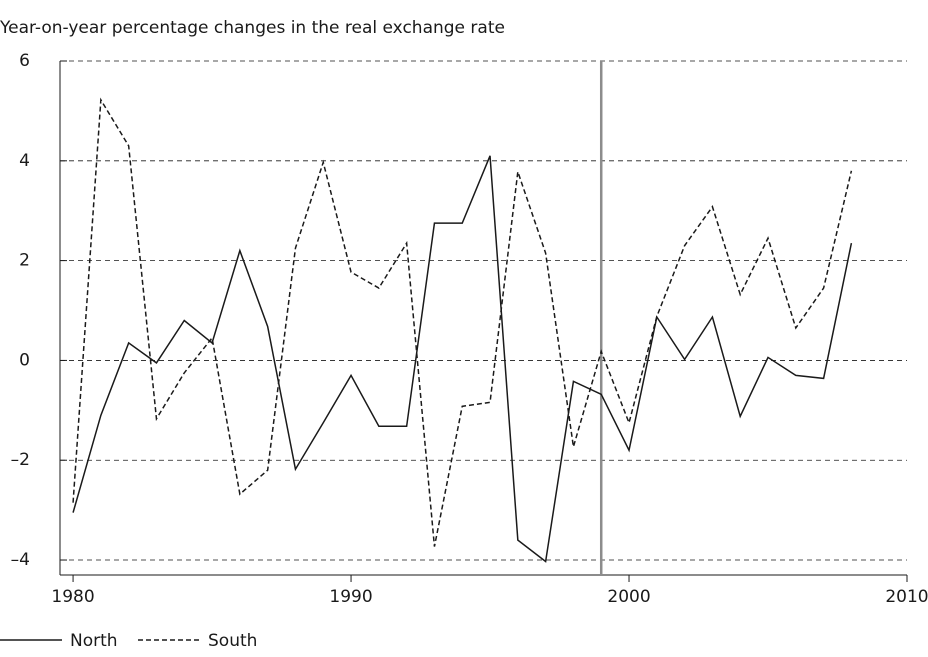 The image size is (928, 657). Describe the element at coordinates (628, 597) in the screenshot. I see `x-tick-label: 2000` at that location.